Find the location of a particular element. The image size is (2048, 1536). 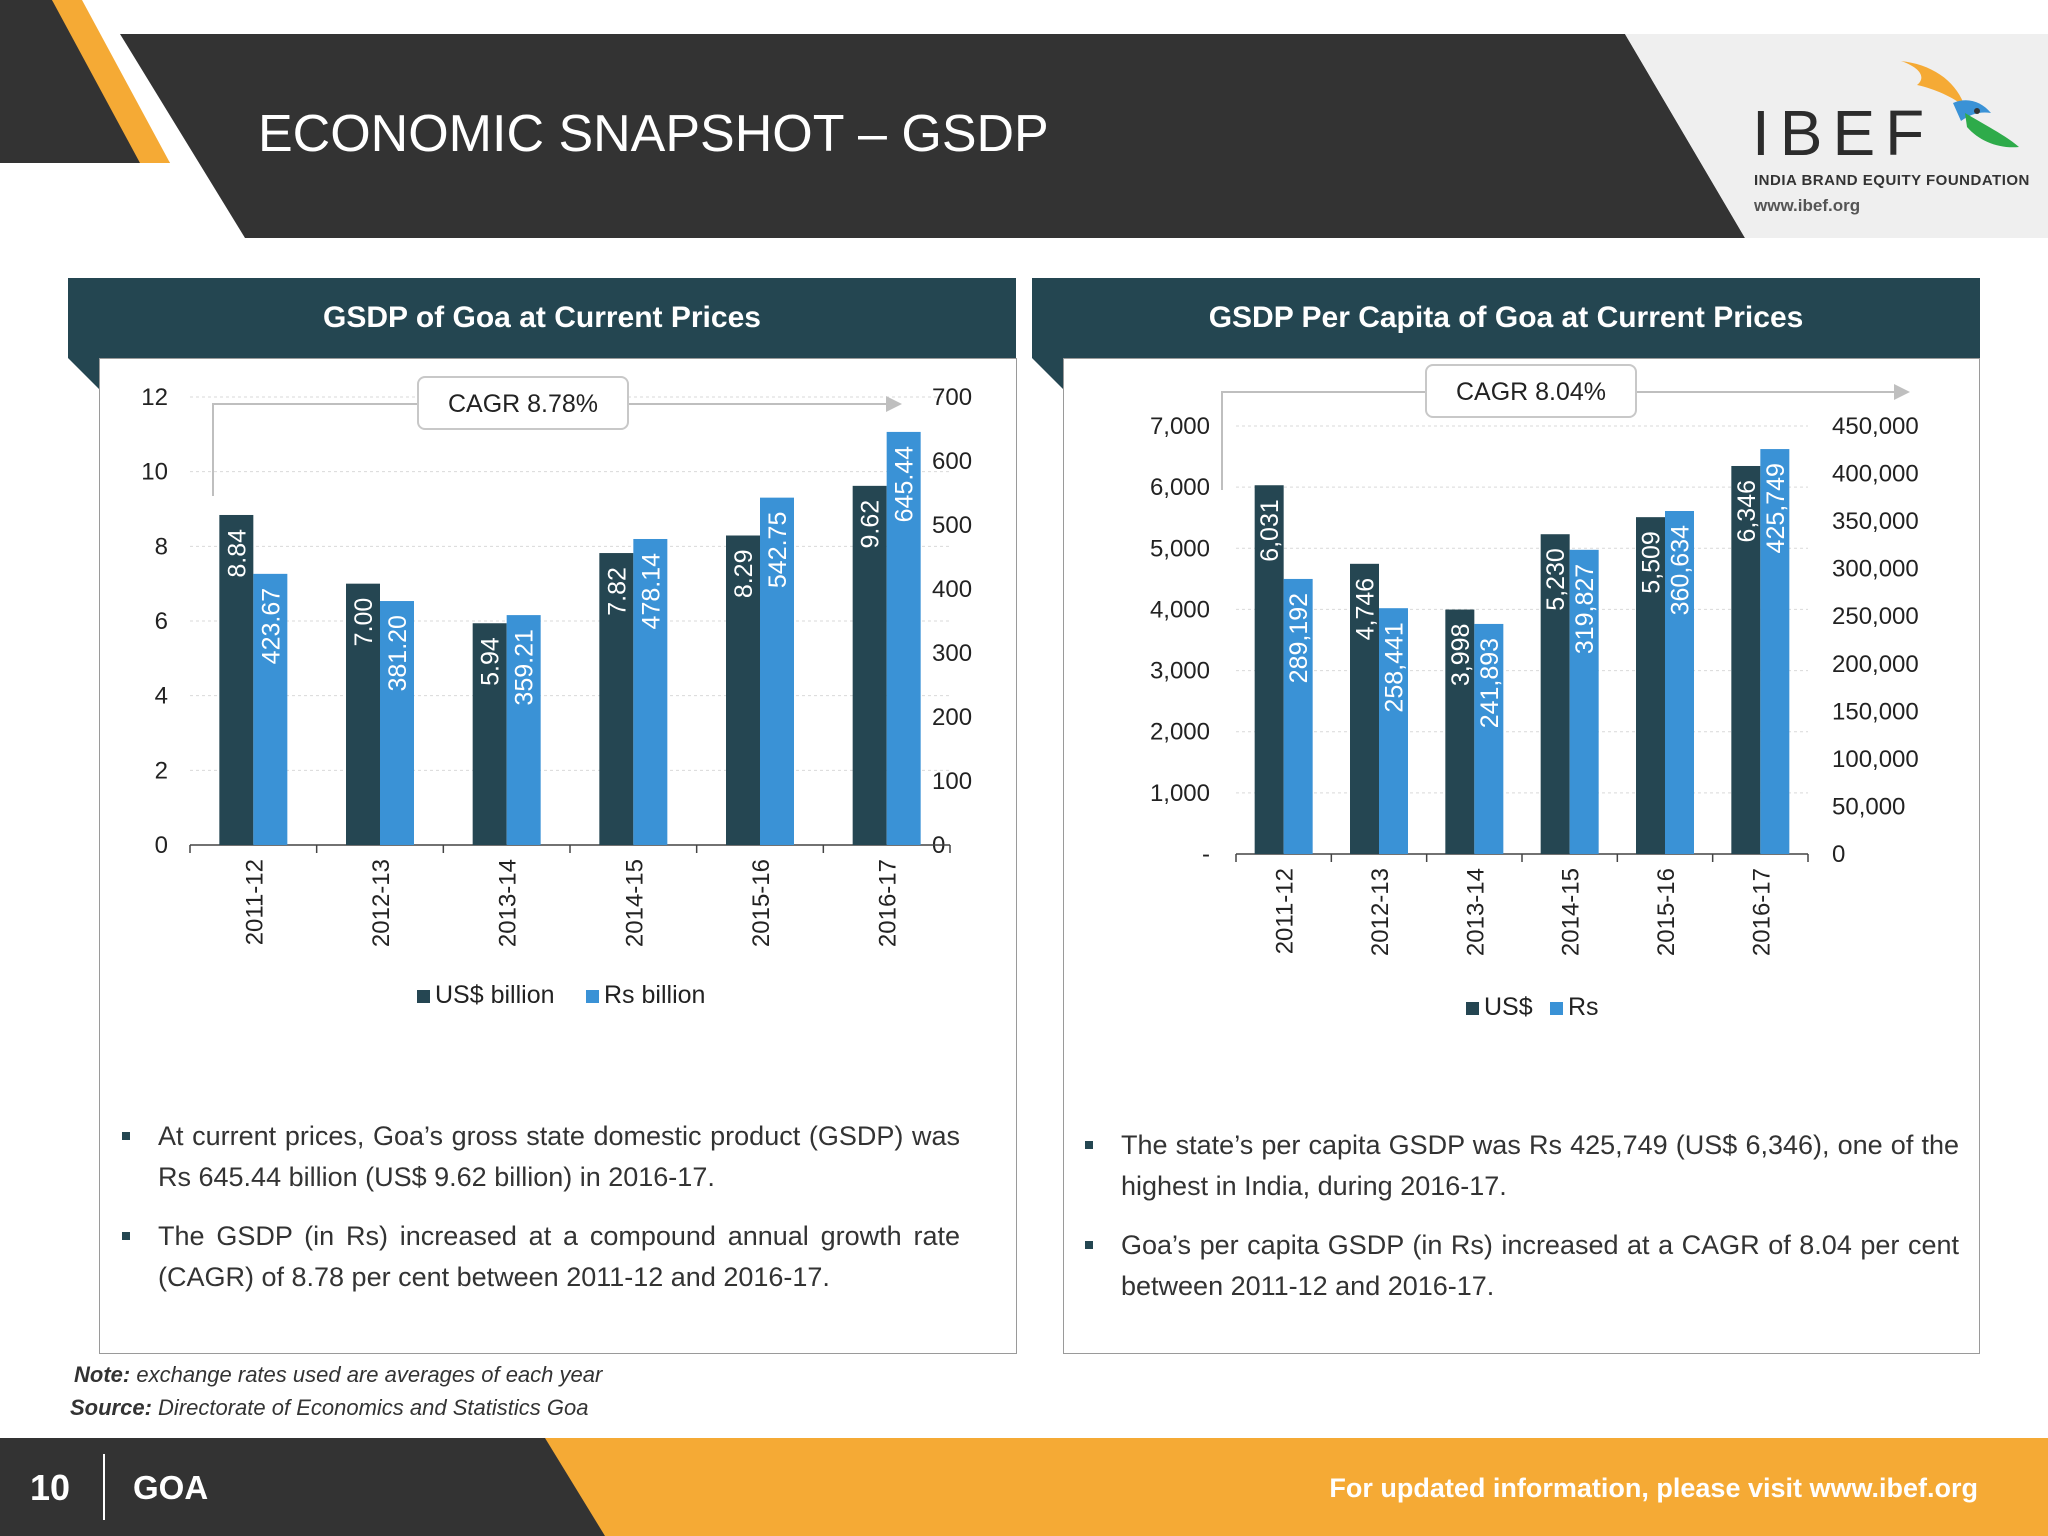

right-panel-fold is located at coordinates (1048, 374).